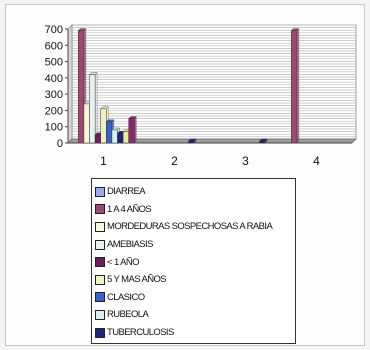  Describe the element at coordinates (54, 63) in the screenshot. I see `y-tick-label: 500` at that location.